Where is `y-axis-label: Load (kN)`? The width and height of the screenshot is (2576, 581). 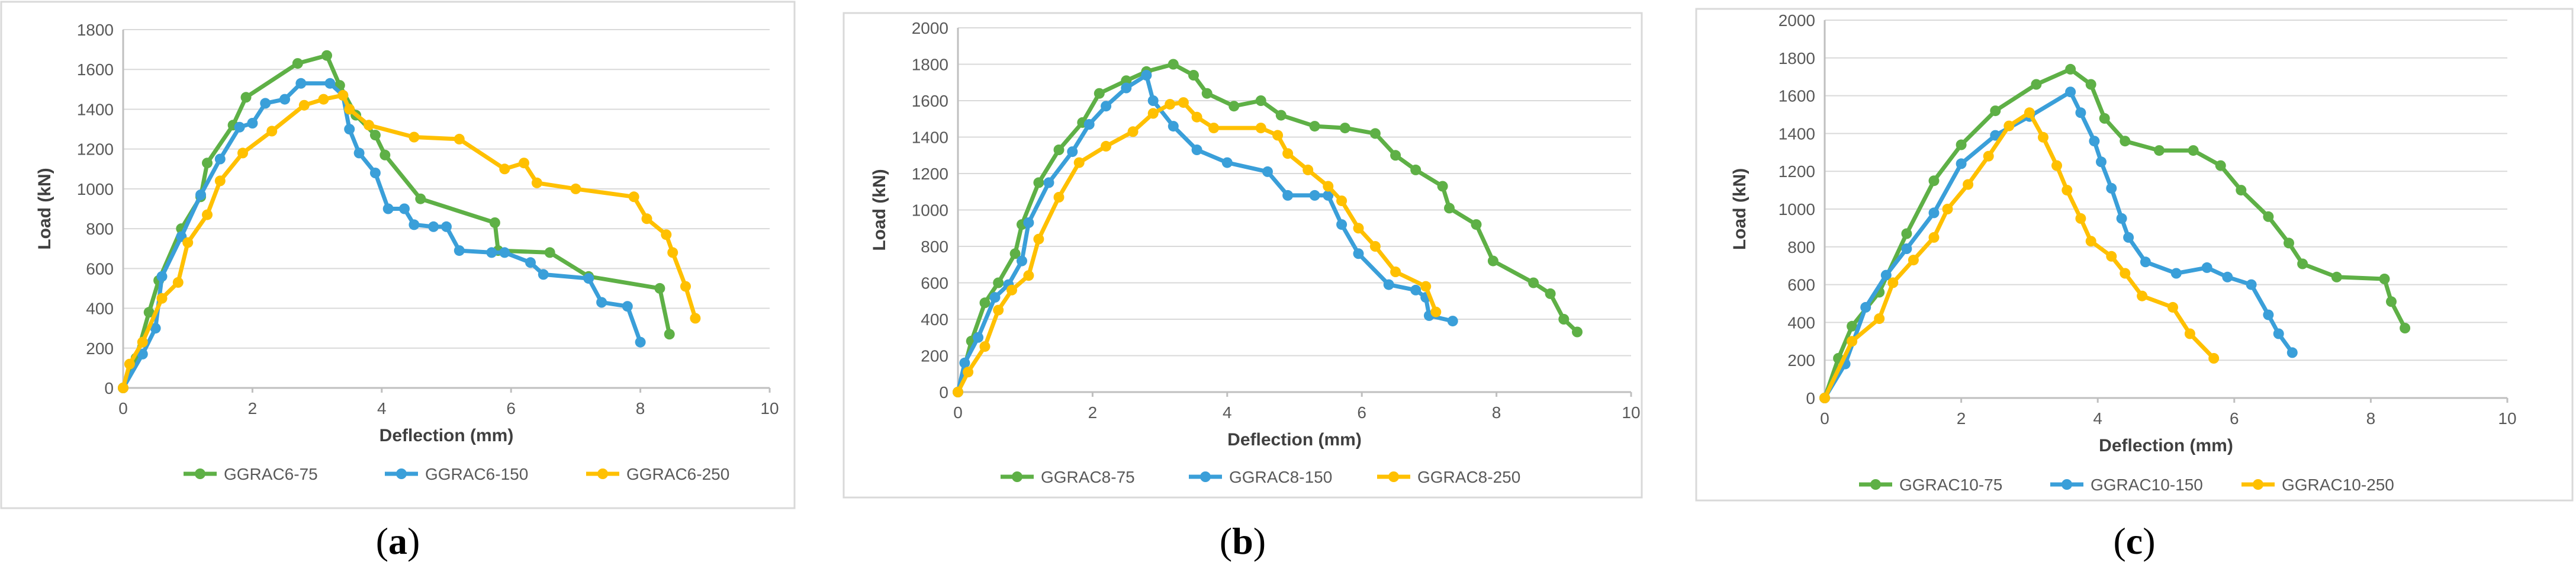 y-axis-label: Load (kN) is located at coordinates (879, 210).